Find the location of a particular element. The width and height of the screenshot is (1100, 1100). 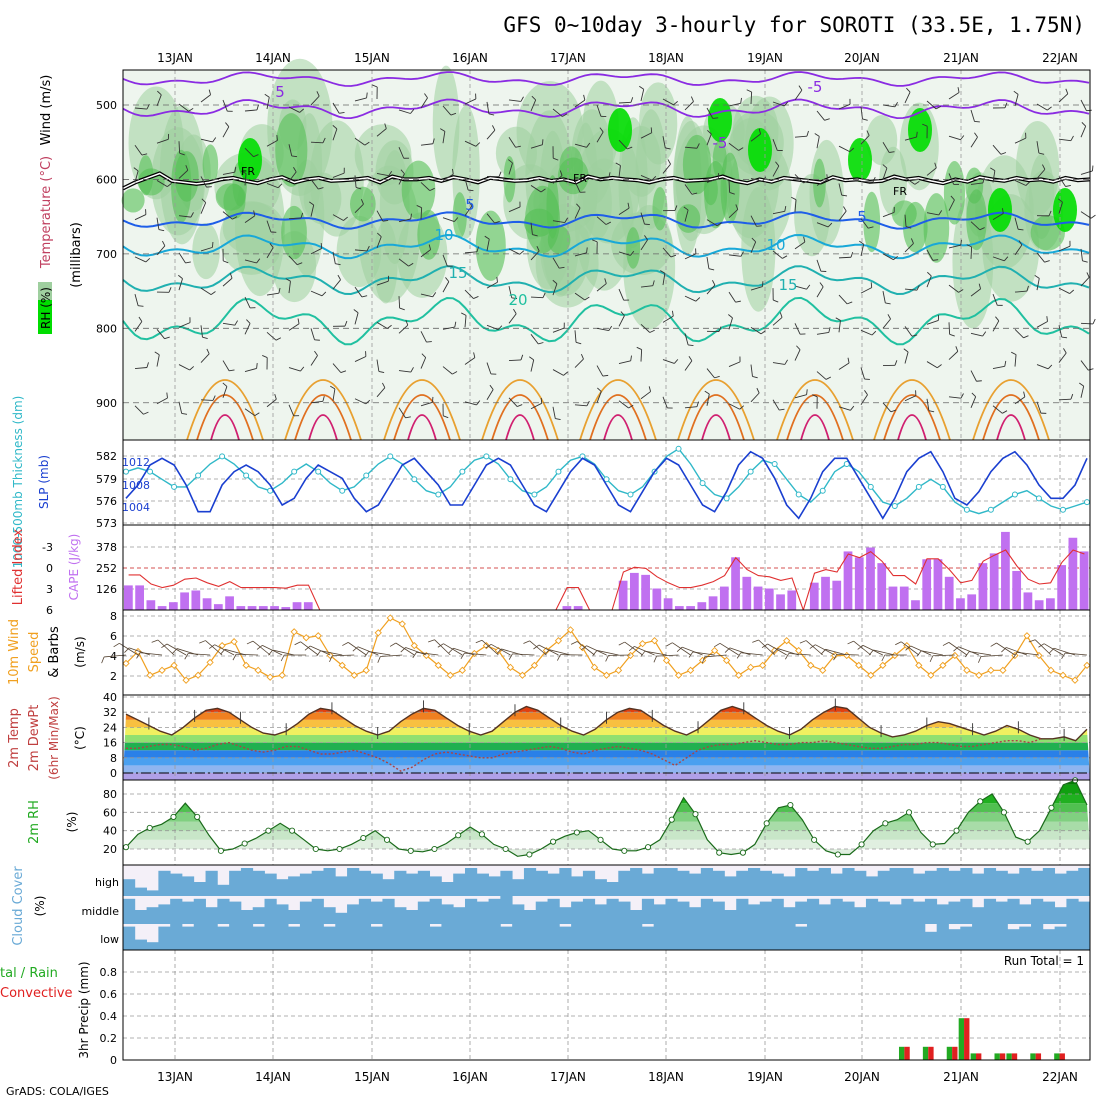

temperature-contour is located at coordinates (618, 427).